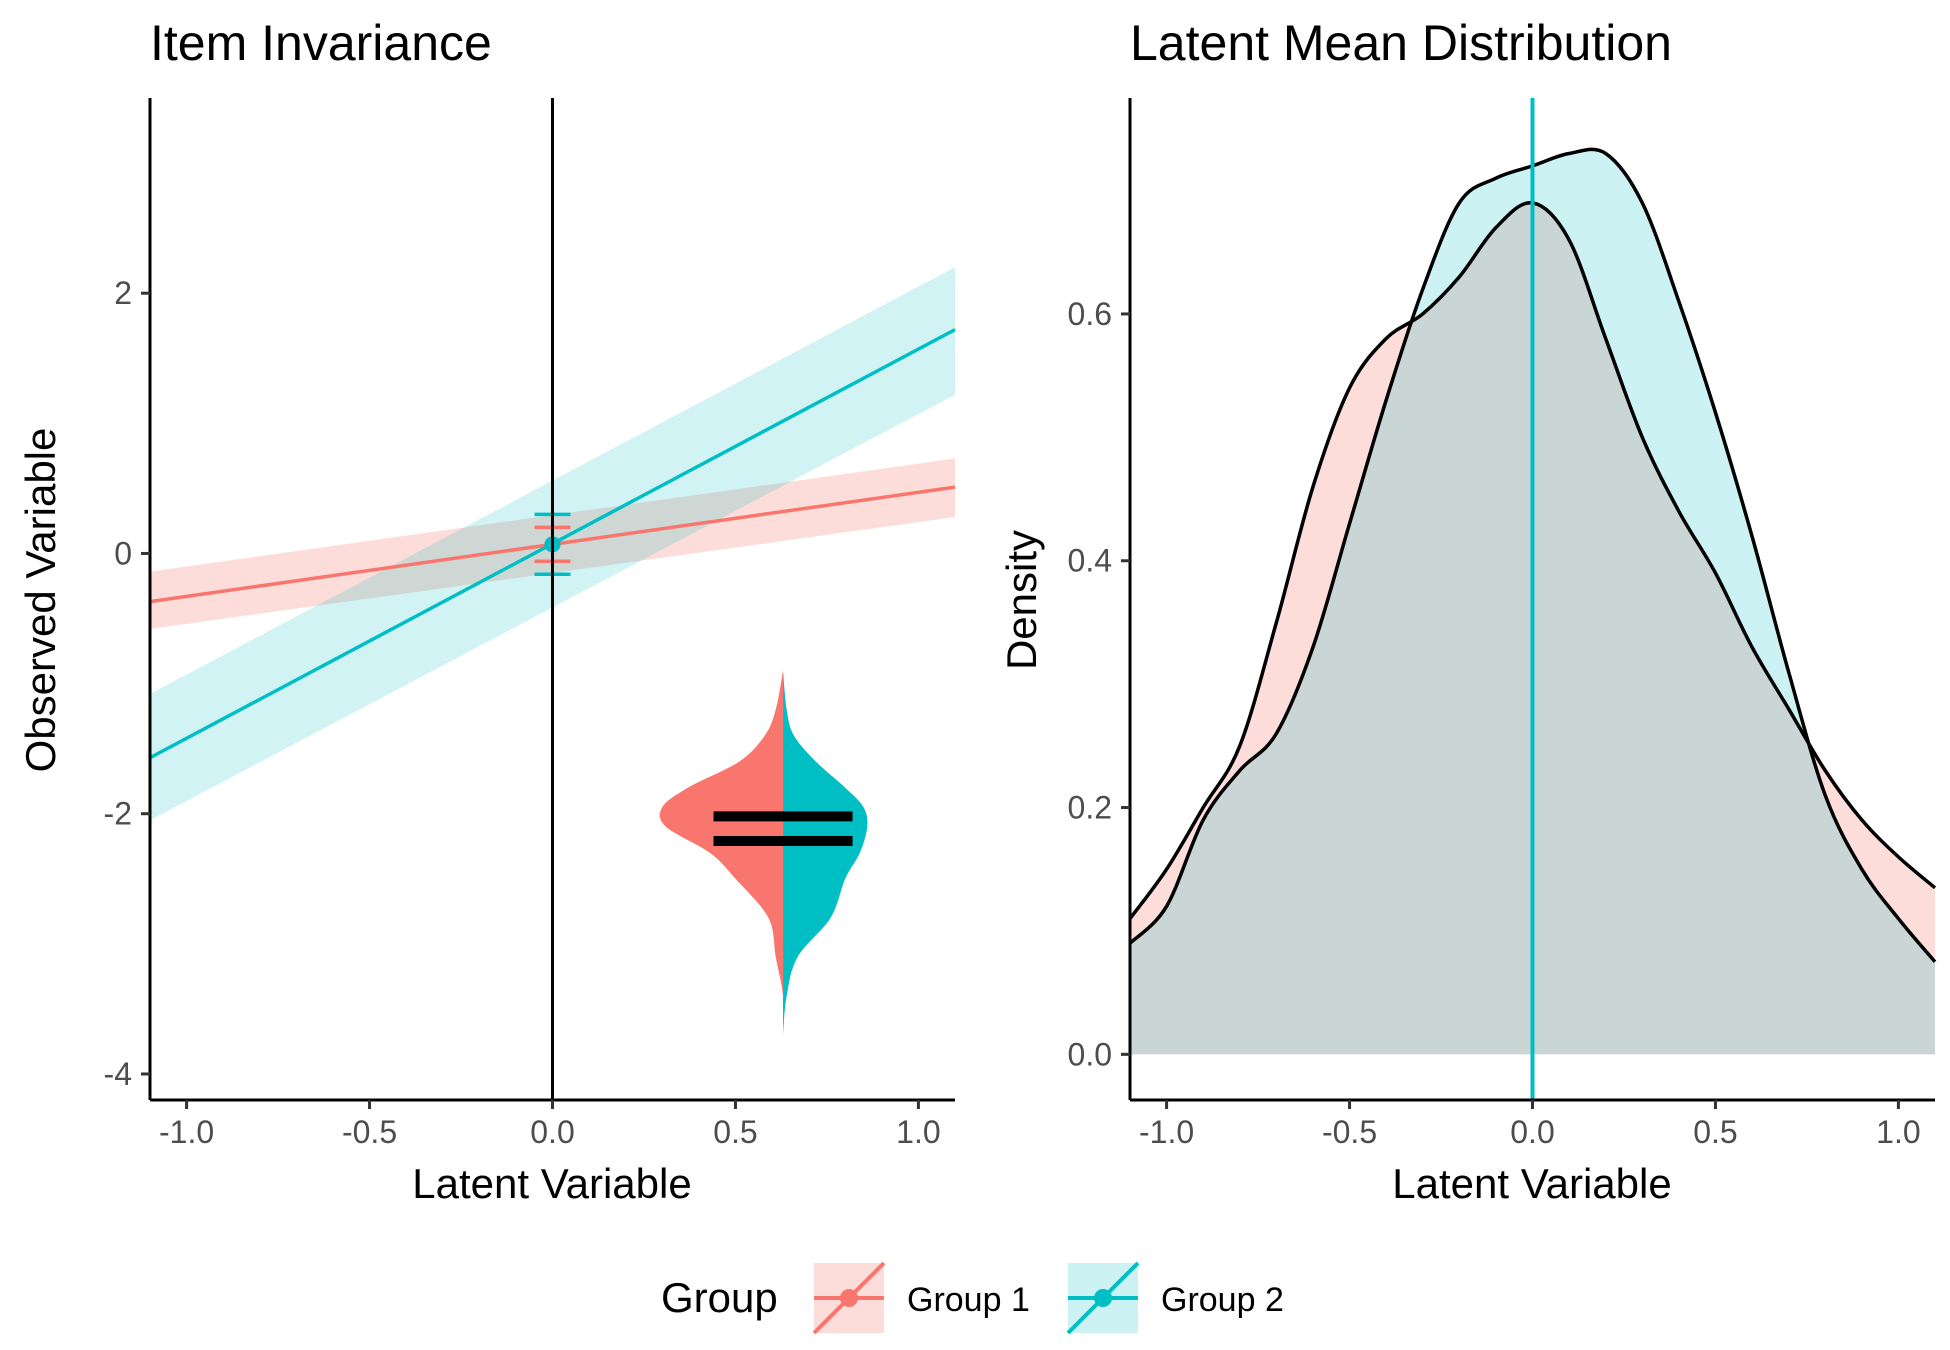  Describe the element at coordinates (719, 1297) in the screenshot. I see `legend-title: Group` at that location.